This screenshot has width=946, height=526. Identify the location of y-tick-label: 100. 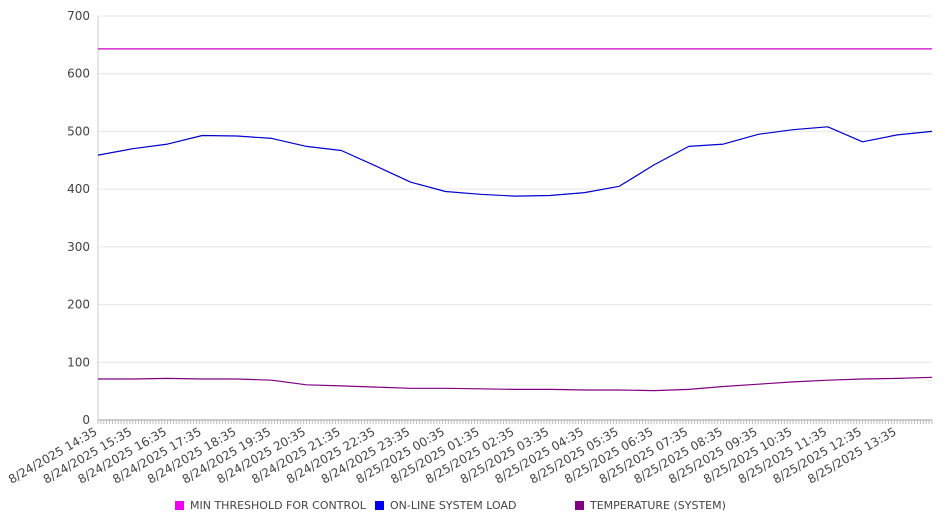
(78, 362).